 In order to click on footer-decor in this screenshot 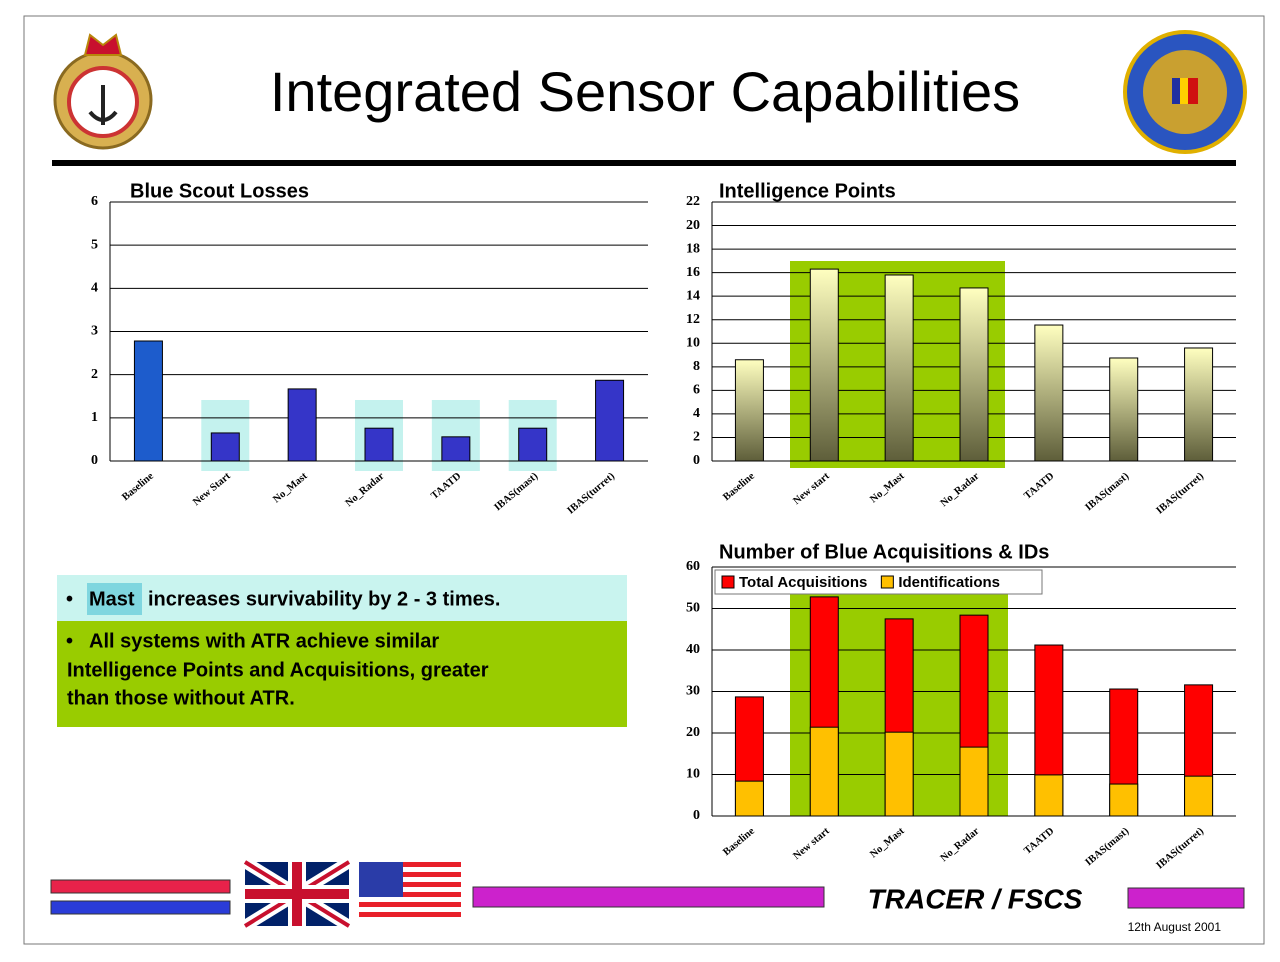, I will do `click(647, 894)`.